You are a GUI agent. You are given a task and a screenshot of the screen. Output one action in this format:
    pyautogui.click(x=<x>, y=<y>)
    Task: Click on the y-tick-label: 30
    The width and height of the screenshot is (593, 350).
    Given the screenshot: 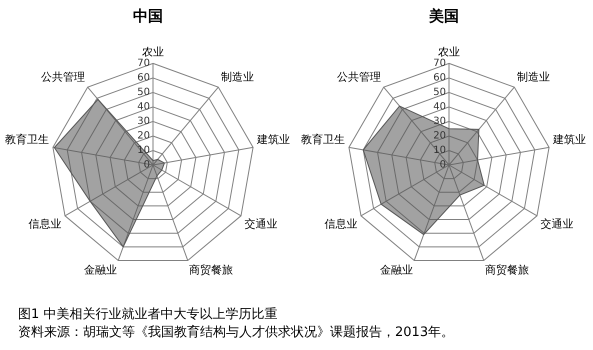 What is the action you would take?
    pyautogui.click(x=143, y=122)
    